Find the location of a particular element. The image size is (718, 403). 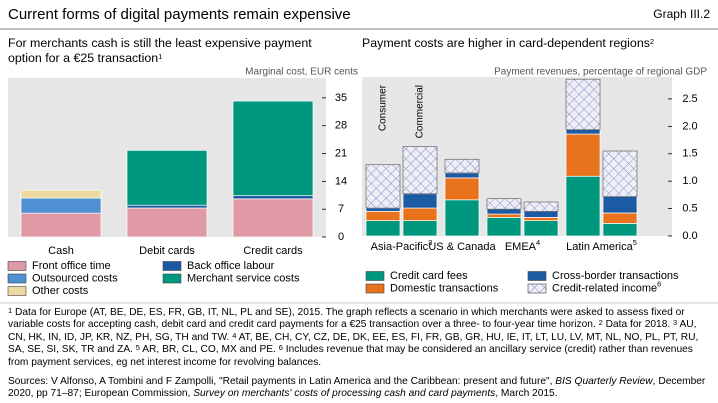

category-name: US & Canada is located at coordinates (462, 247).